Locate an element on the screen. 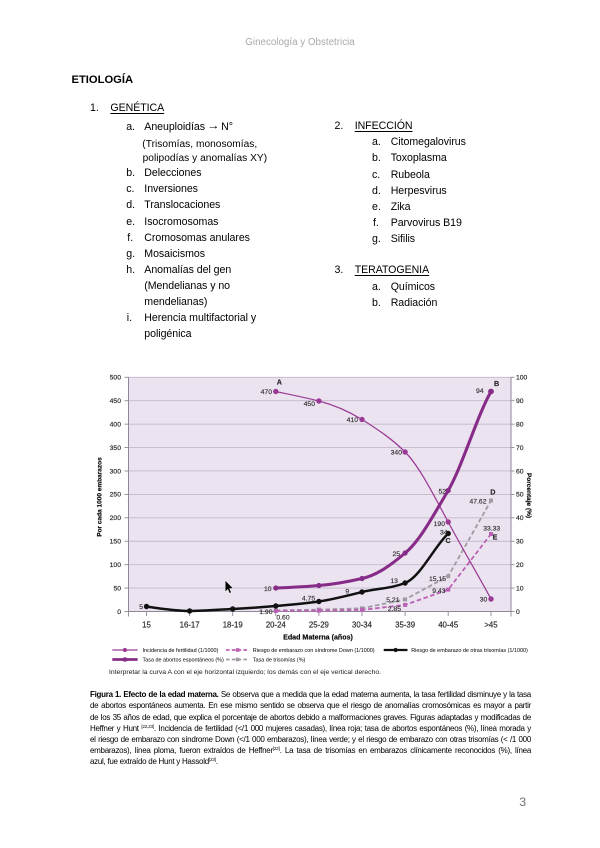 This screenshot has height=848, width=600. svg-text: 94 is located at coordinates (480, 391).